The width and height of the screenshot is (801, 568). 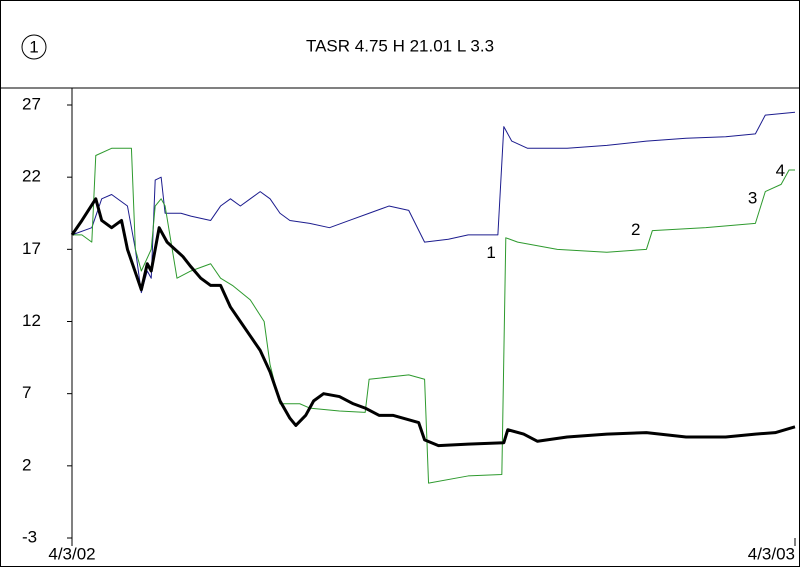 I want to click on y-tick-label: 17, so click(x=31, y=248).